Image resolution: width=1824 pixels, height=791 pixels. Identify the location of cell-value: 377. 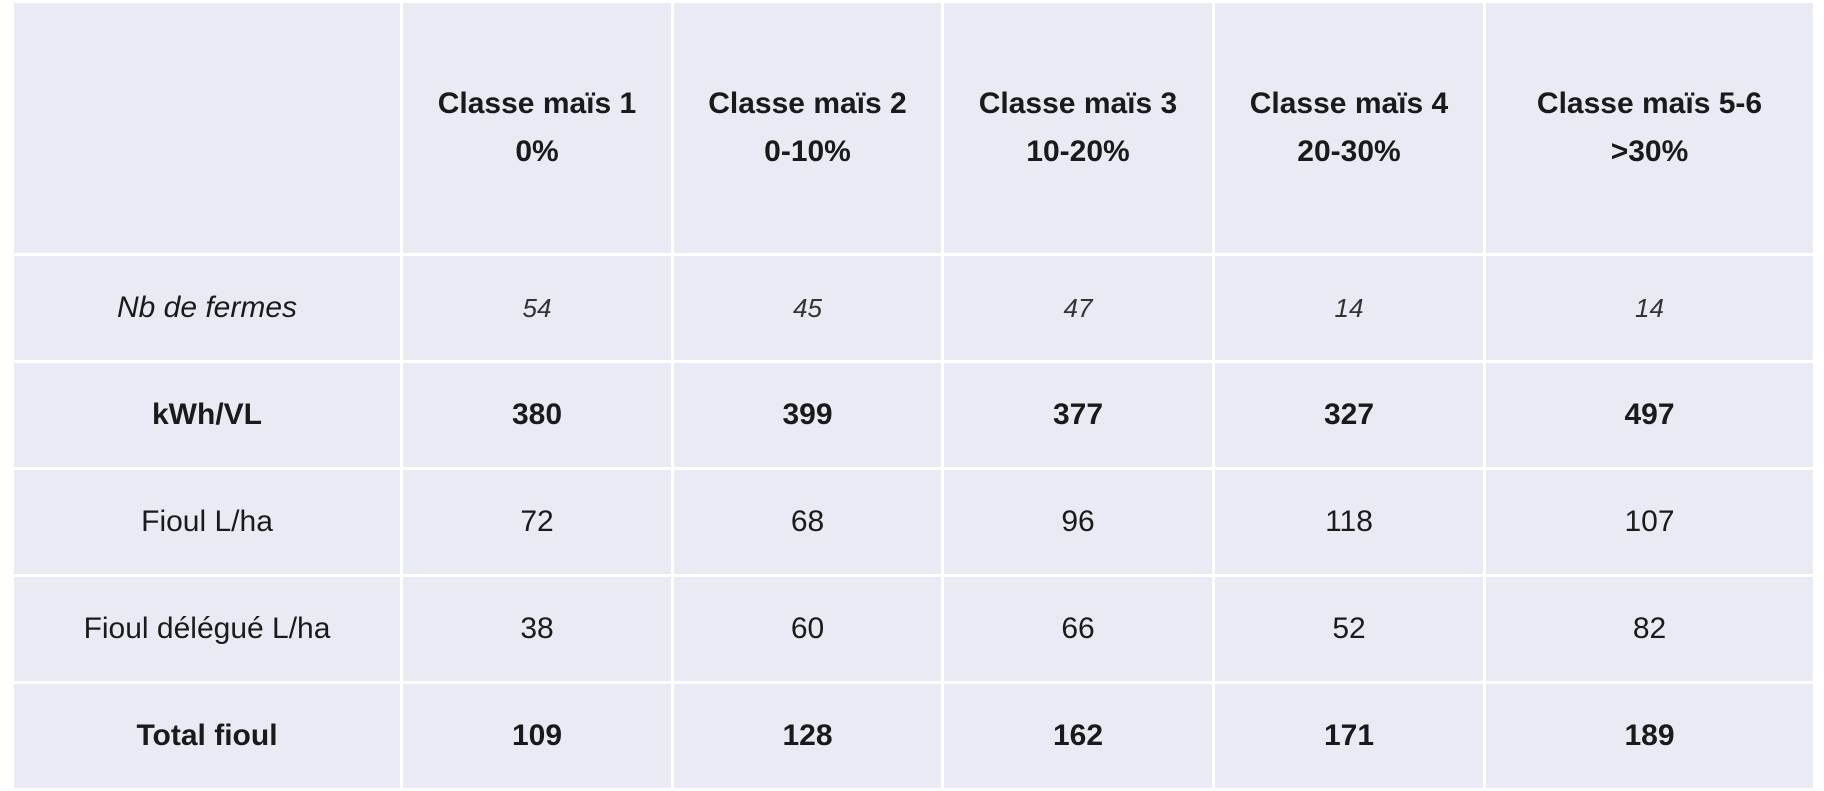
(1078, 415).